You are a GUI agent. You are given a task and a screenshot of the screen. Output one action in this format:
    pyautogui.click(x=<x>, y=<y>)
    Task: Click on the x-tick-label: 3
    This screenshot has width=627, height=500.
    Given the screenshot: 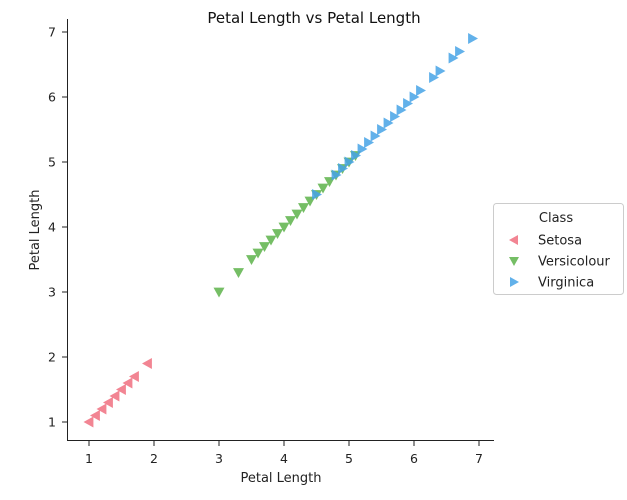 What is the action you would take?
    pyautogui.click(x=219, y=458)
    